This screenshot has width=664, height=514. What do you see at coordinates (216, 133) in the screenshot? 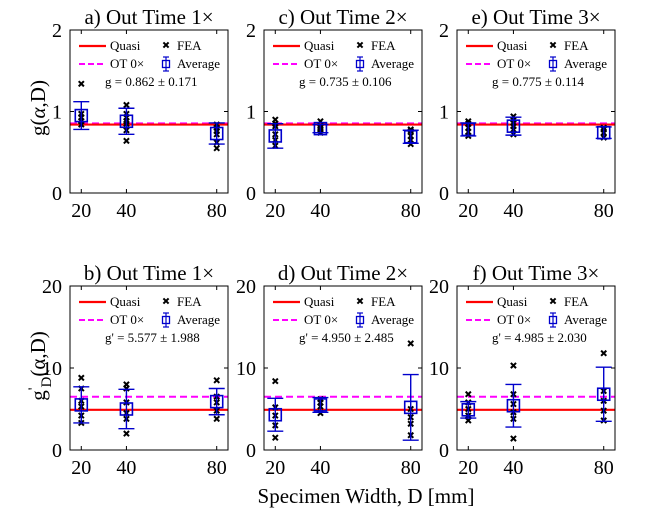
I see `panel-a-average-2-marker` at bounding box center [216, 133].